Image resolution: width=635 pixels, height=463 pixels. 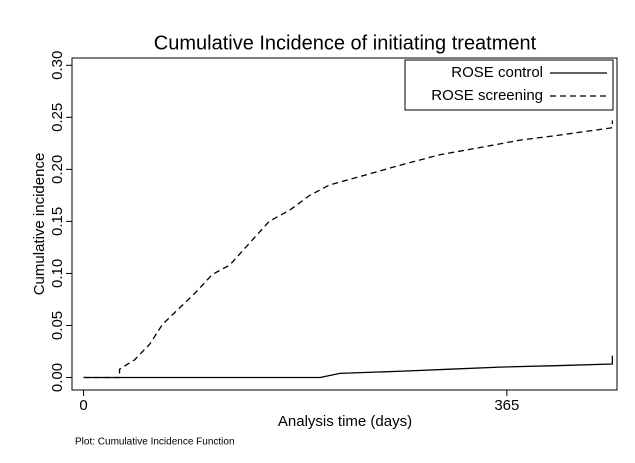 I want to click on y-tick-label: 0.25, so click(x=57, y=117).